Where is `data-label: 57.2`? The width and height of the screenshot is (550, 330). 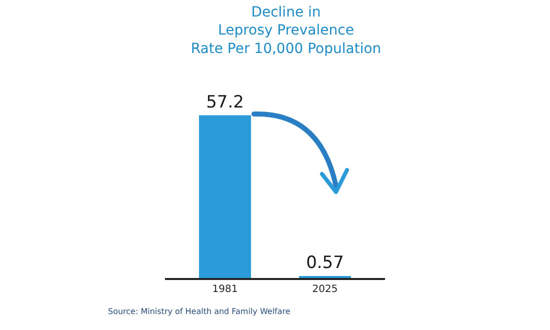 data-label: 57.2 is located at coordinates (225, 102).